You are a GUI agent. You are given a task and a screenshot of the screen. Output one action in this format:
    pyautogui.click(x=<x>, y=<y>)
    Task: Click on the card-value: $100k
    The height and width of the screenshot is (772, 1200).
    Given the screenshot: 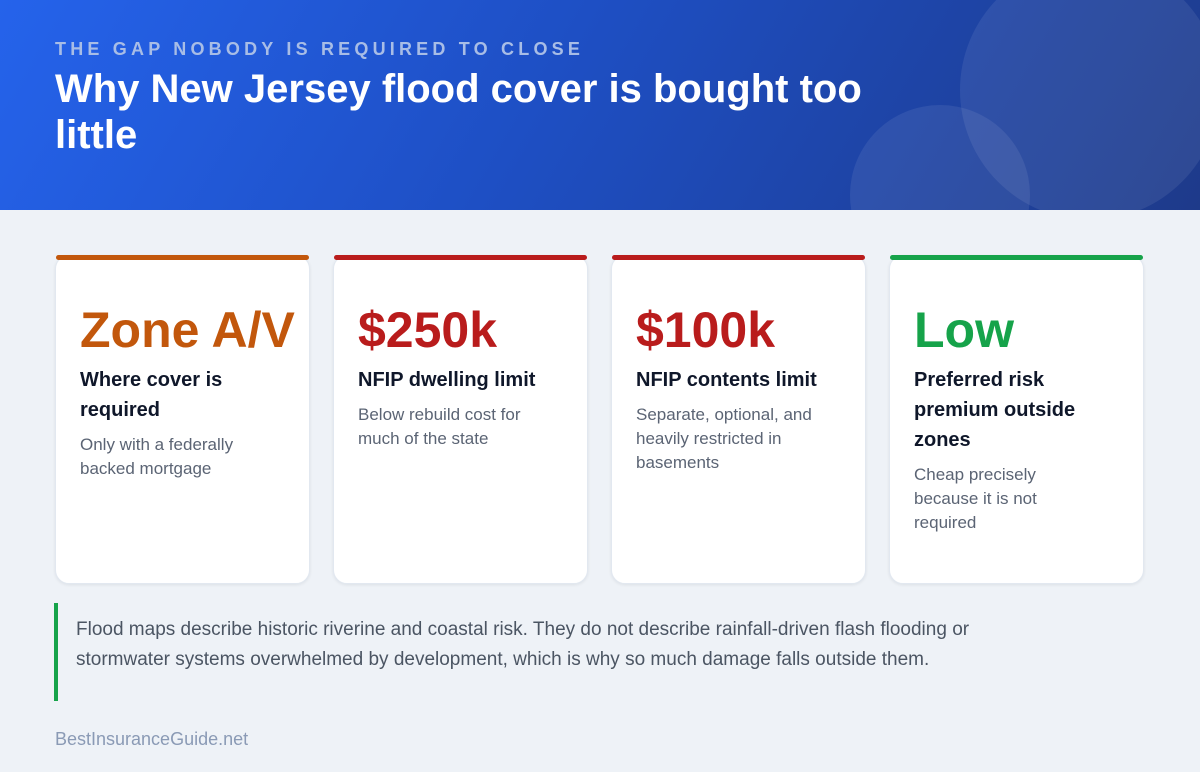 What is the action you would take?
    pyautogui.click(x=706, y=330)
    